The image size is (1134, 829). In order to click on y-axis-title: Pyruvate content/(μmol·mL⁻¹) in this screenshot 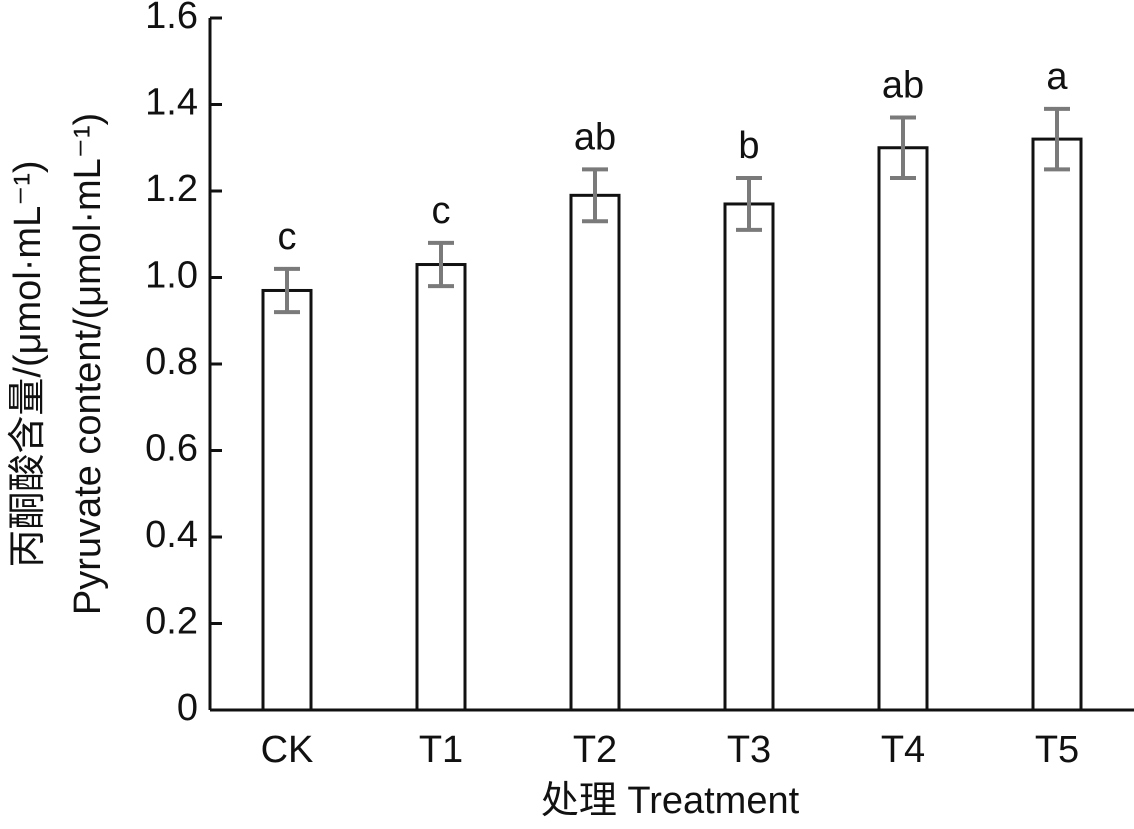, I will do `click(88, 364)`.